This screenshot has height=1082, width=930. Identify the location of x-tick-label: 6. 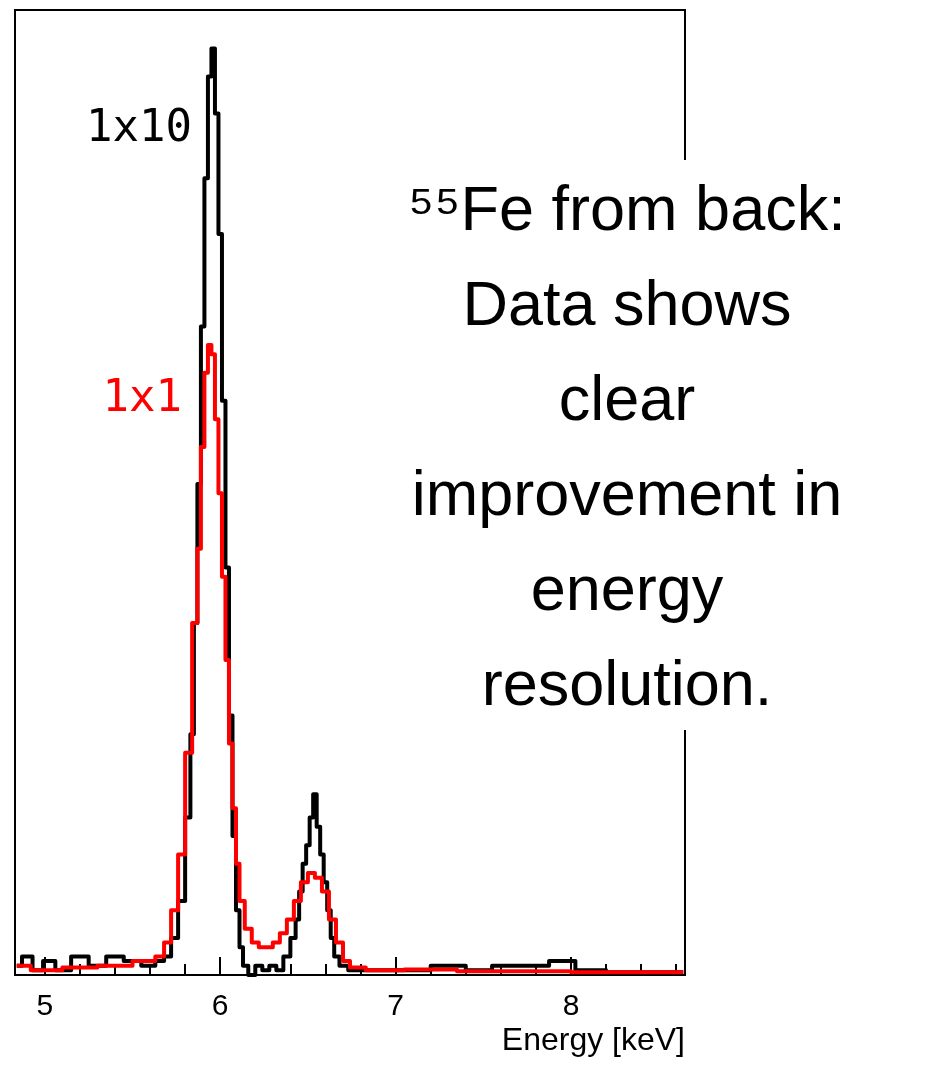
(220, 1004).